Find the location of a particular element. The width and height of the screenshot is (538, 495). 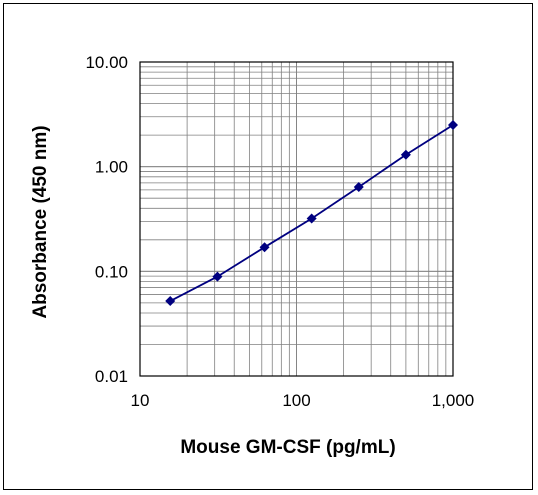

x-tick-label: 1,000 is located at coordinates (453, 400).